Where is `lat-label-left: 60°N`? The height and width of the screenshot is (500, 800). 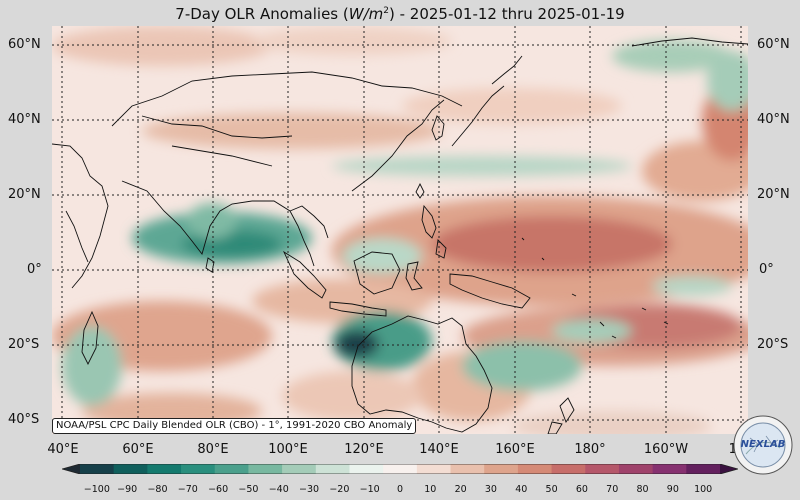
lat-label-left: 60°N is located at coordinates (24, 44).